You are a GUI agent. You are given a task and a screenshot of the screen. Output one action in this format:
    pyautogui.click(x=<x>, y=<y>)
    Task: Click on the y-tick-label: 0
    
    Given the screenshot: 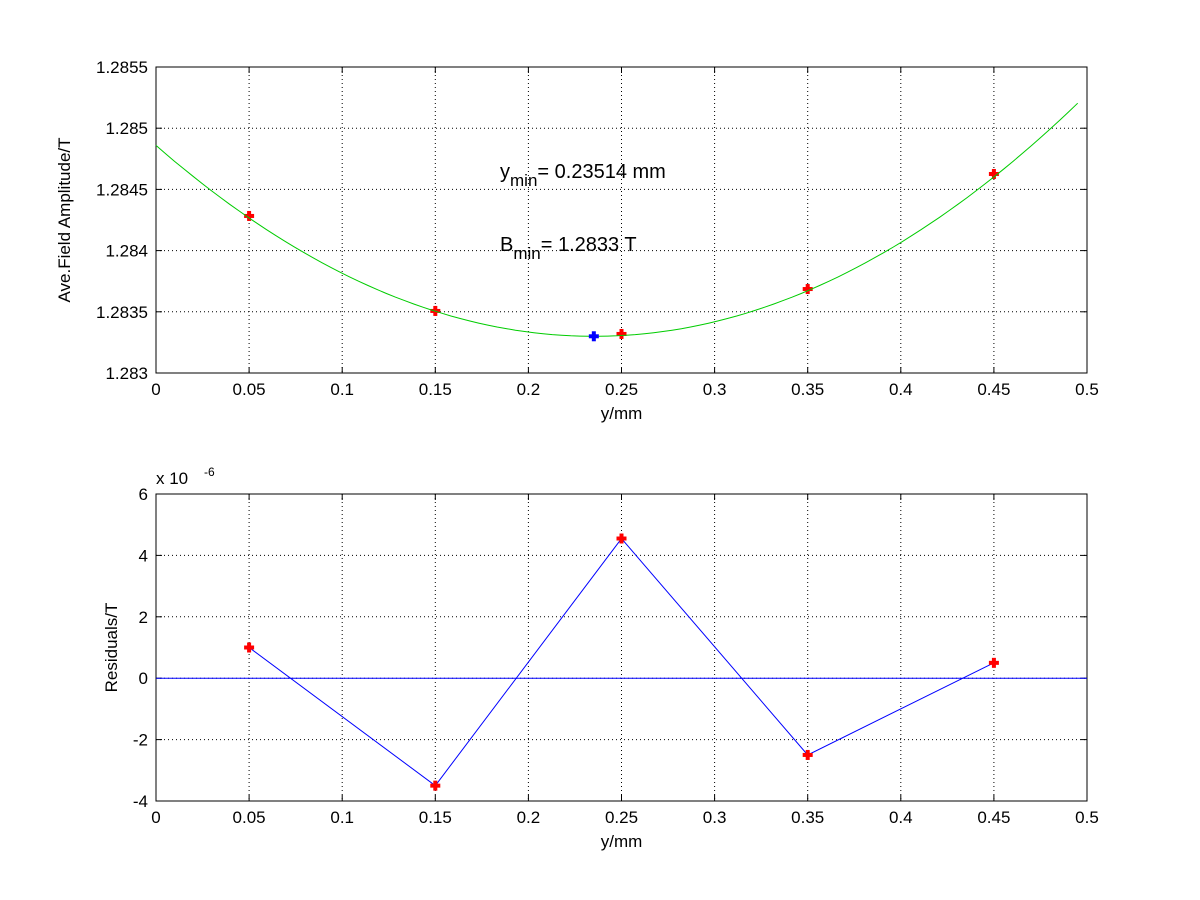 What is the action you would take?
    pyautogui.click(x=143, y=678)
    